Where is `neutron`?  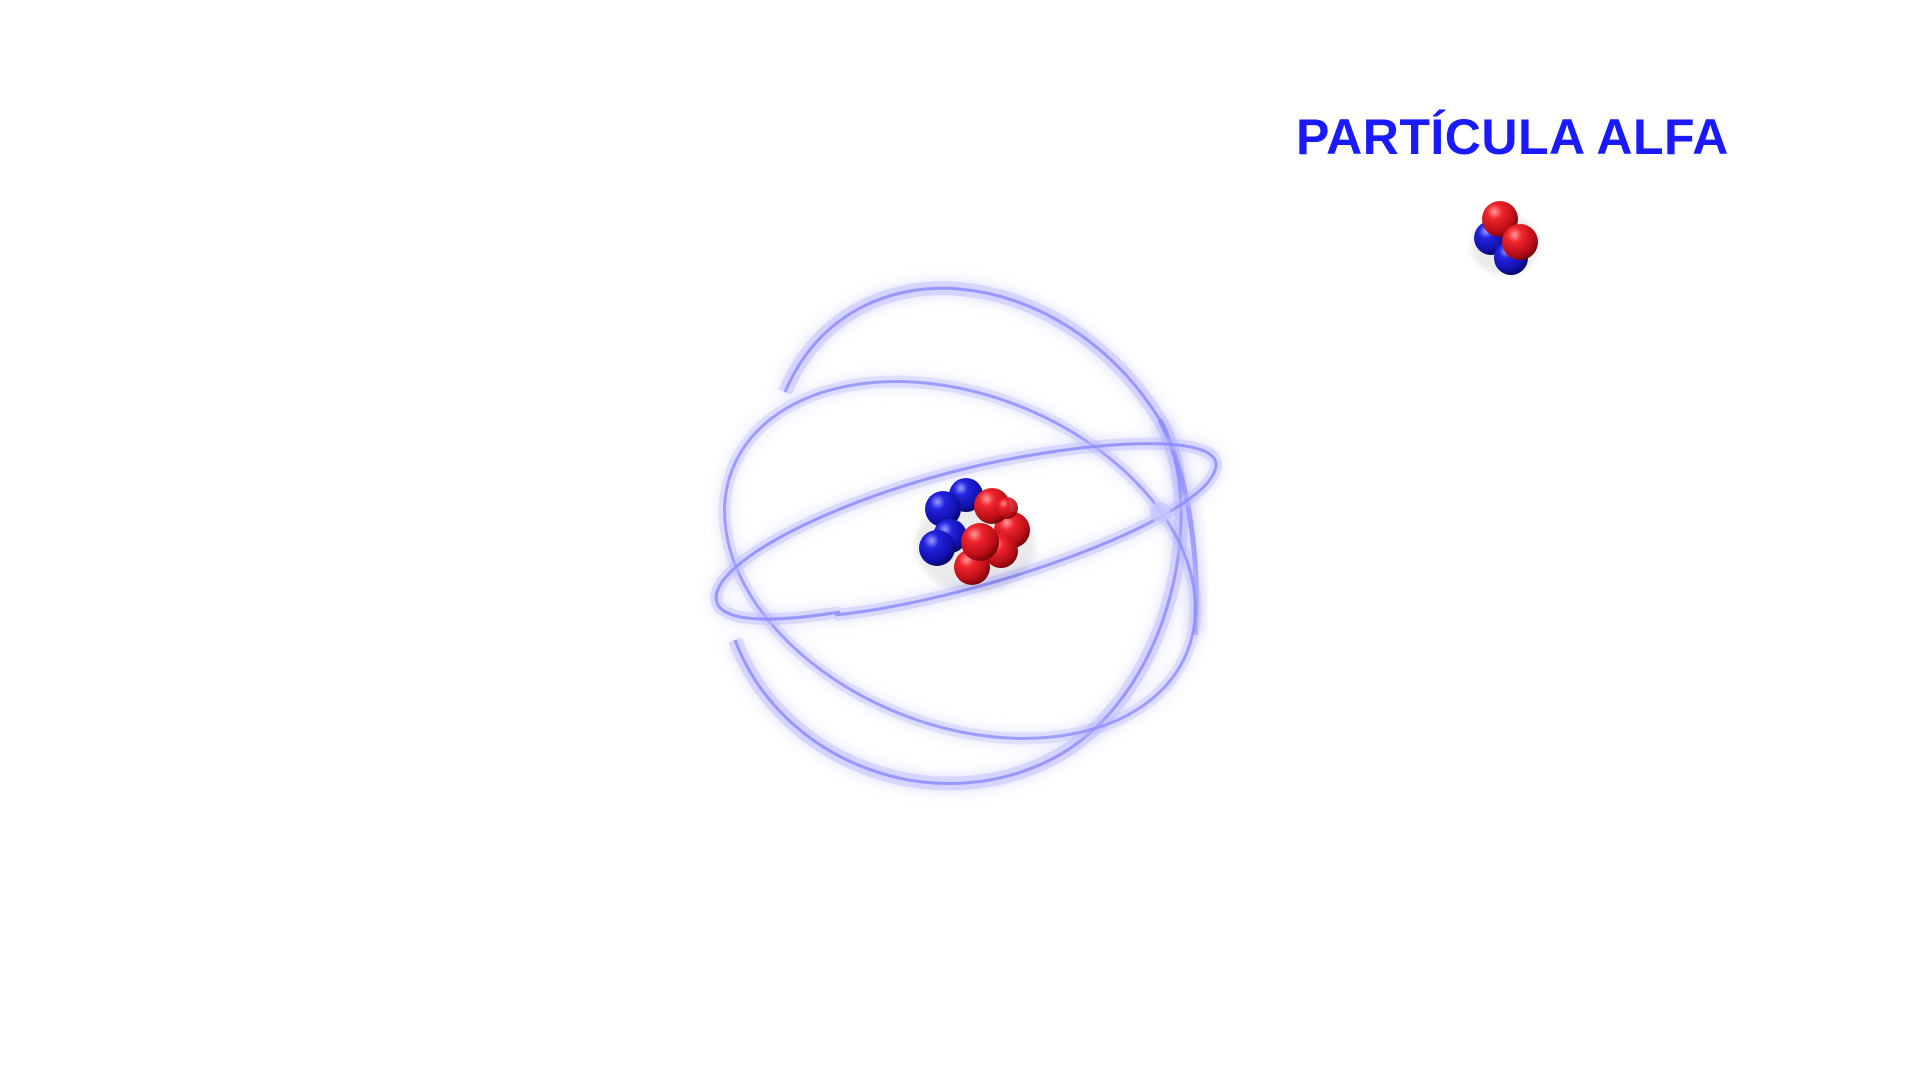
neutron is located at coordinates (937, 548).